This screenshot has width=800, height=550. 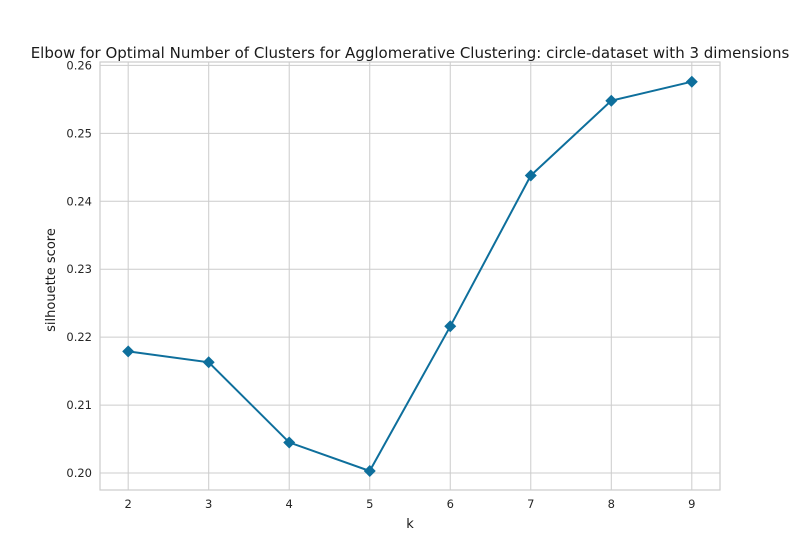 What do you see at coordinates (289, 504) in the screenshot?
I see `x-tick-label: 4` at bounding box center [289, 504].